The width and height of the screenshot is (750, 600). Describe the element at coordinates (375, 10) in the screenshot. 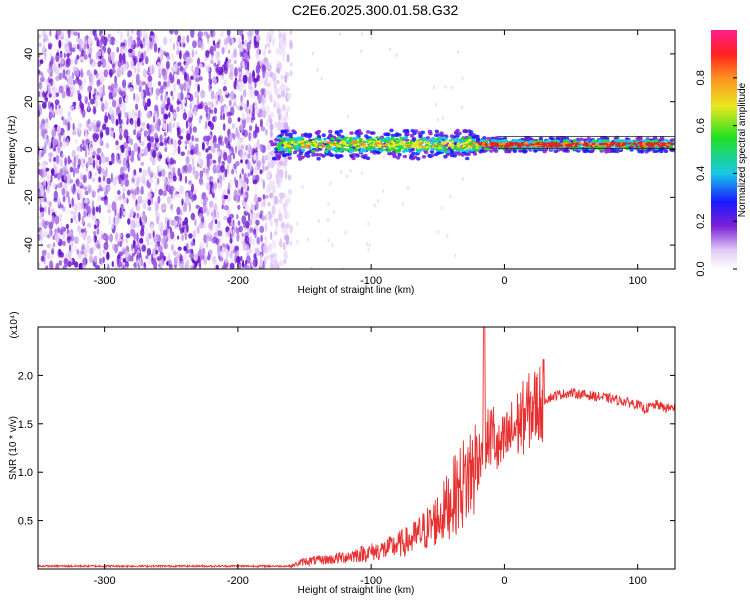

I see `chart-title: C2E6.2025.300.01.58.G32` at that location.